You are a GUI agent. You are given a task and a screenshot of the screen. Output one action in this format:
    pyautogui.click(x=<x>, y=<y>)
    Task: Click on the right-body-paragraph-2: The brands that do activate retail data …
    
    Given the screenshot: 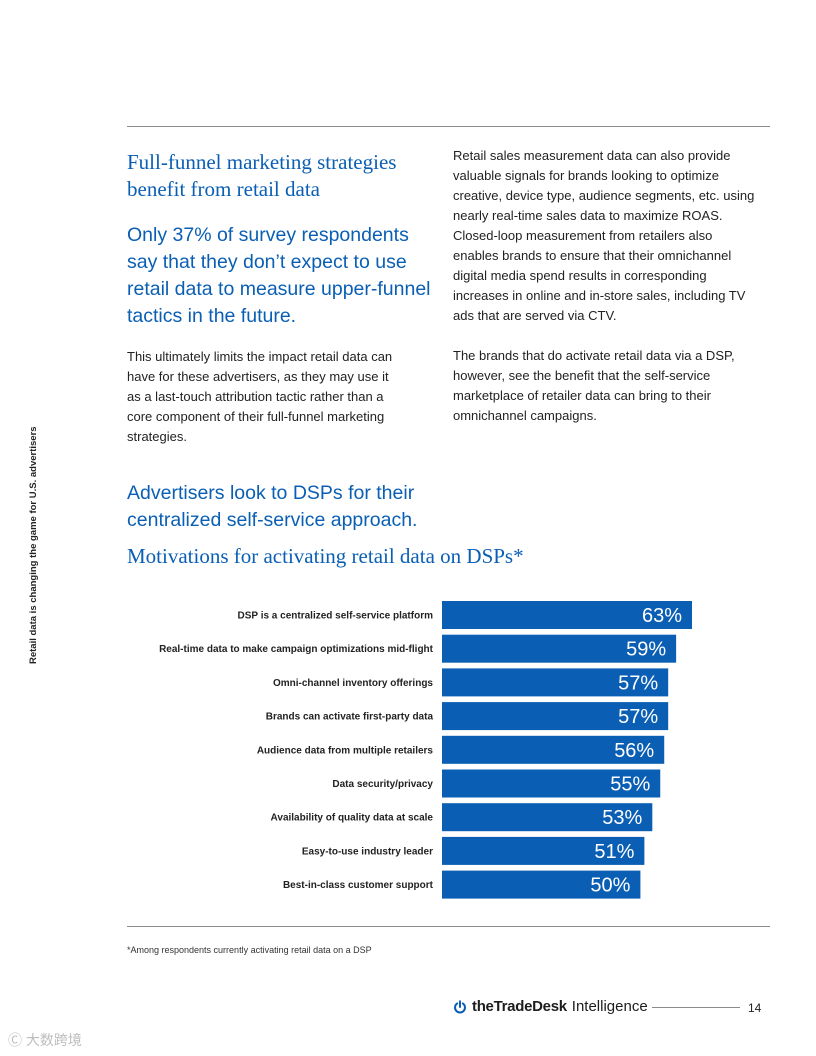 What is the action you would take?
    pyautogui.click(x=594, y=385)
    